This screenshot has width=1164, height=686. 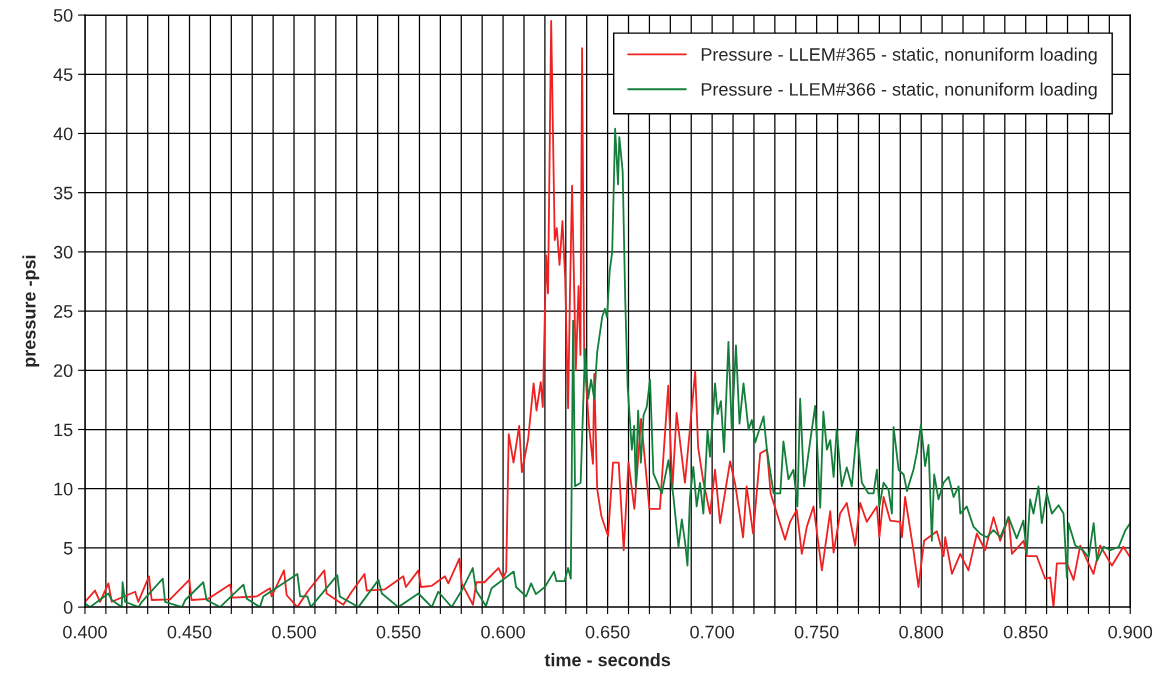 What do you see at coordinates (63, 75) in the screenshot?
I see `y-tick-label: 45` at bounding box center [63, 75].